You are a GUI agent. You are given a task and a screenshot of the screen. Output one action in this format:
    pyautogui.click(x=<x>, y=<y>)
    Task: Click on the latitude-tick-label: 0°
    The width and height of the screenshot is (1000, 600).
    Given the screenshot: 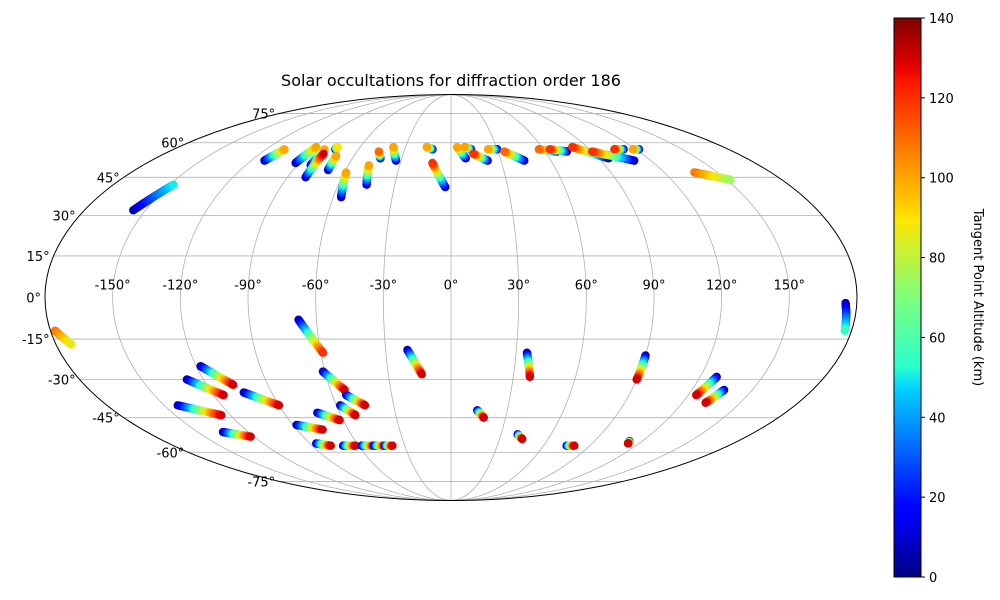 What is the action you would take?
    pyautogui.click(x=33, y=299)
    